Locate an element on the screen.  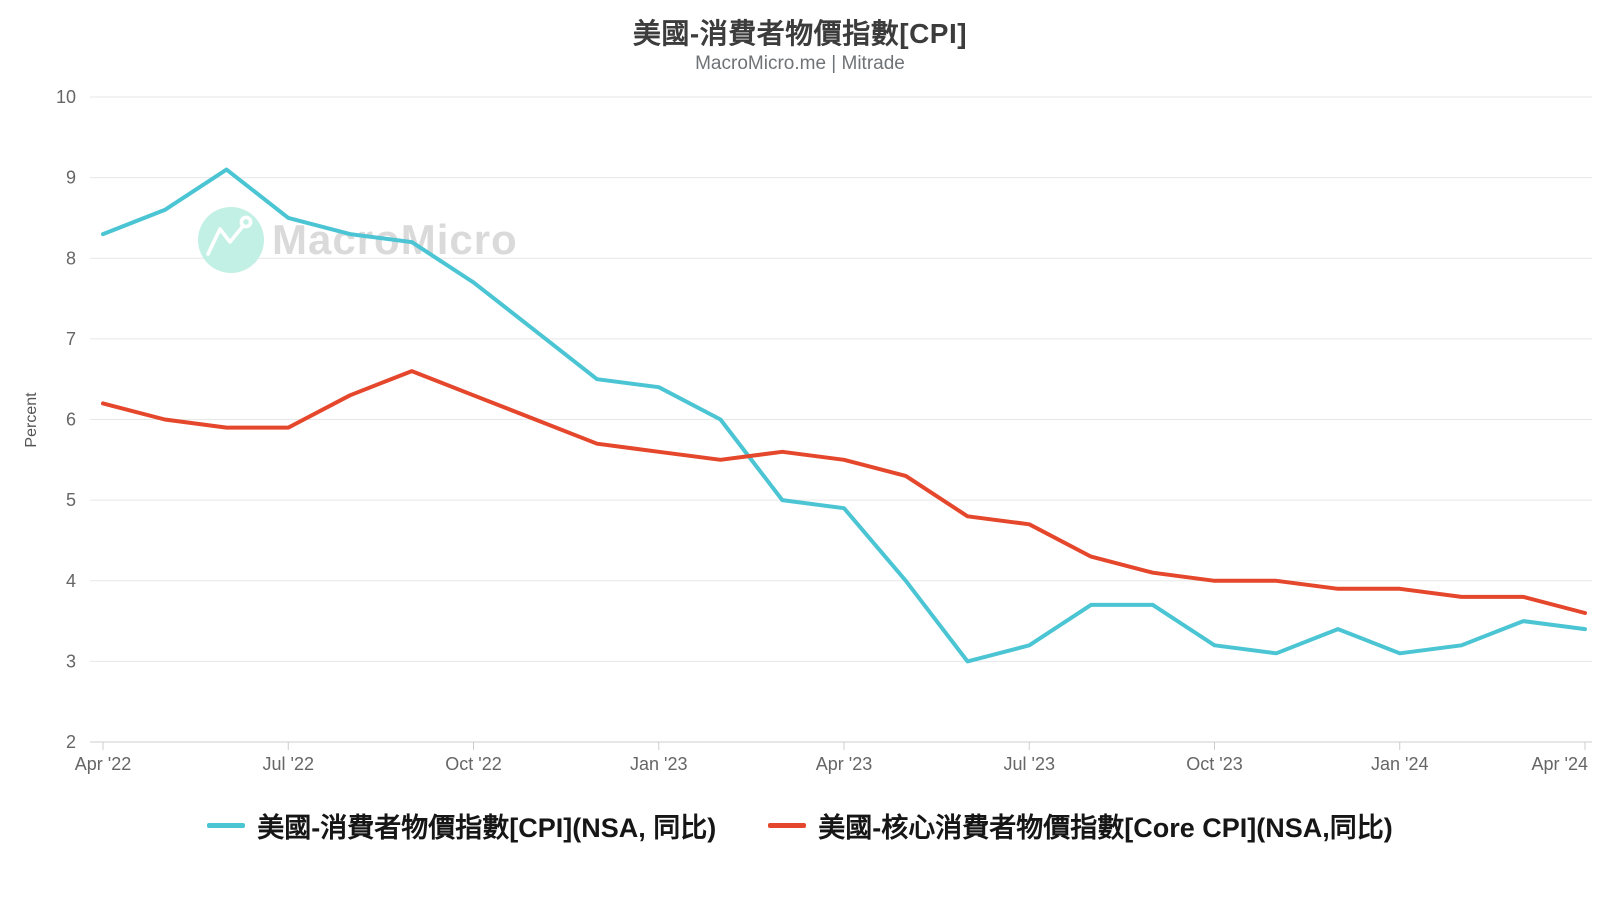
x-tick-label-0: Apr '22 is located at coordinates (103, 764).